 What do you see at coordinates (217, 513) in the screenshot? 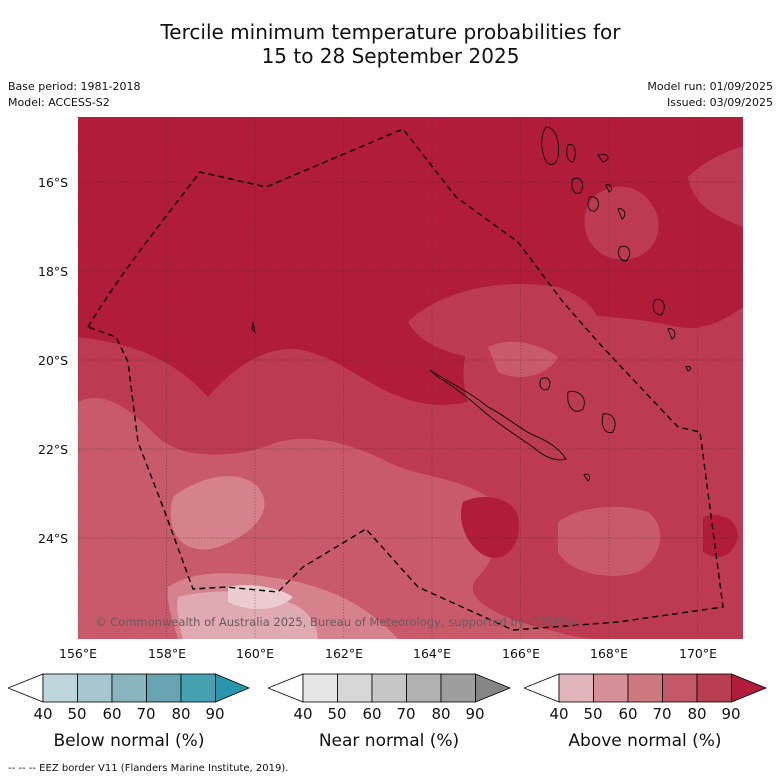
I see `map-region-above-50-60-a` at bounding box center [217, 513].